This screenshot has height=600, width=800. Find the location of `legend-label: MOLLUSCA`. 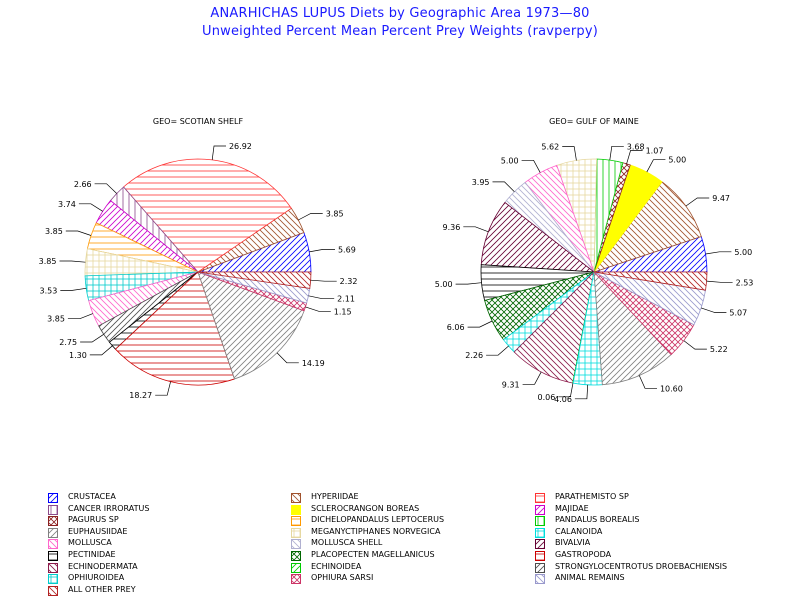

legend-label: MOLLUSCA is located at coordinates (90, 543).